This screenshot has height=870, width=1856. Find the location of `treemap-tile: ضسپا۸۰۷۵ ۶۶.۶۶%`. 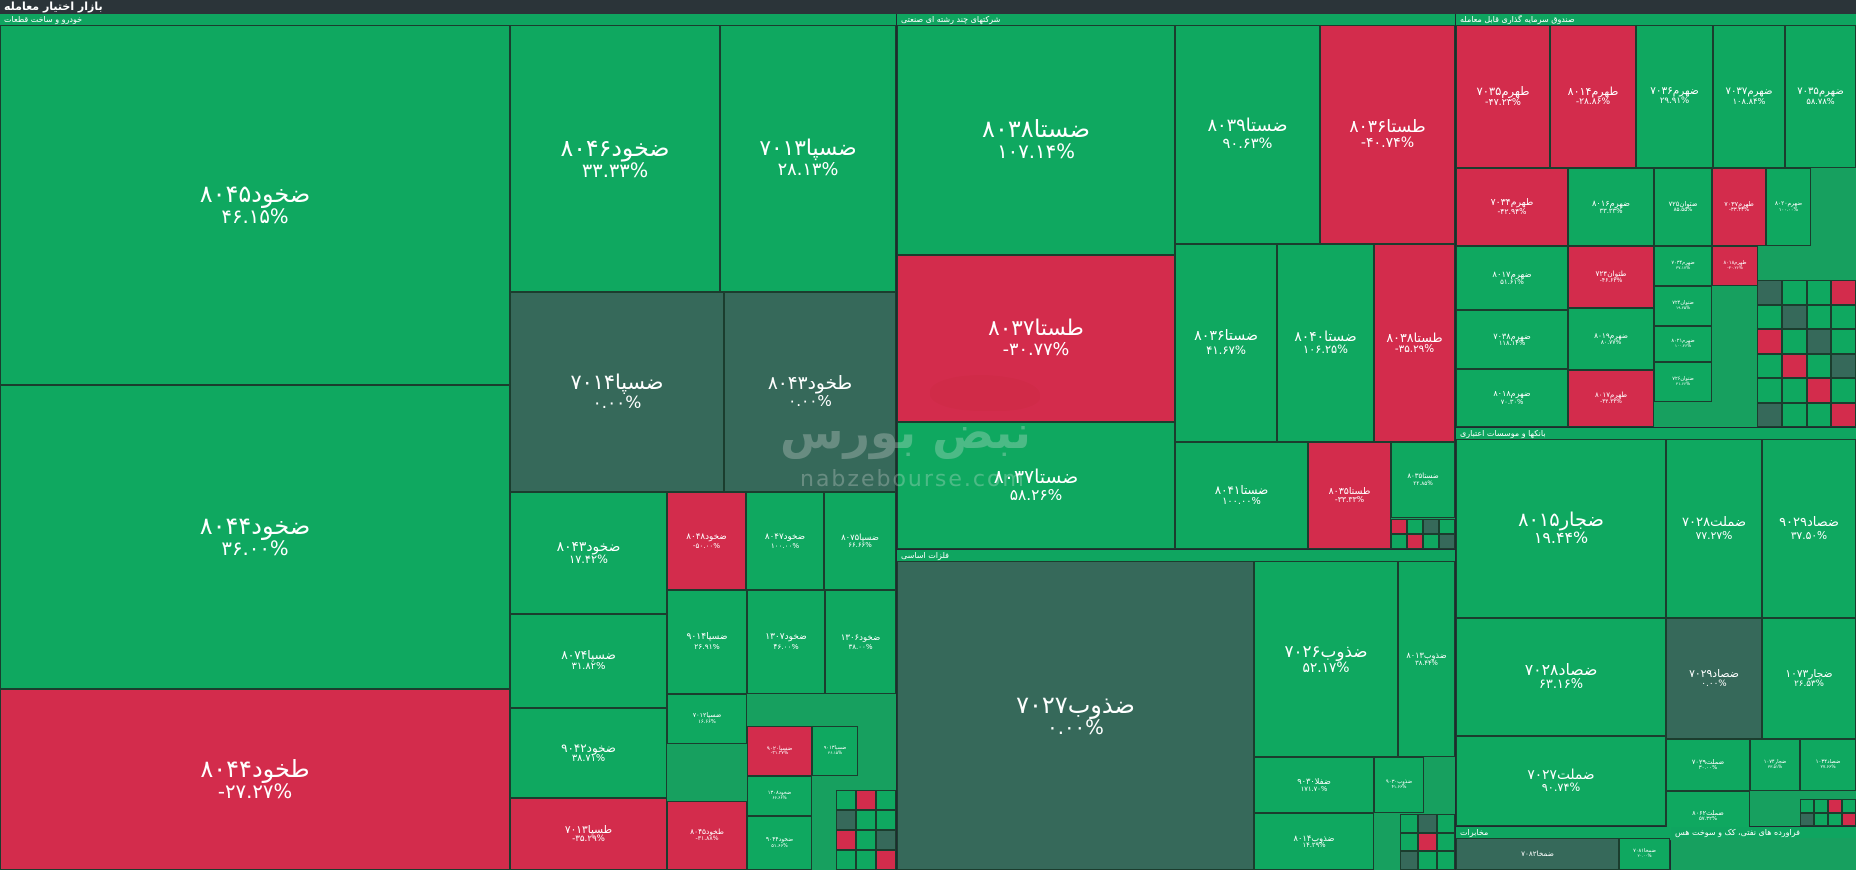

treemap-tile: ضسپا۸۰۷۵ ۶۶.۶۶% is located at coordinates (860, 541).